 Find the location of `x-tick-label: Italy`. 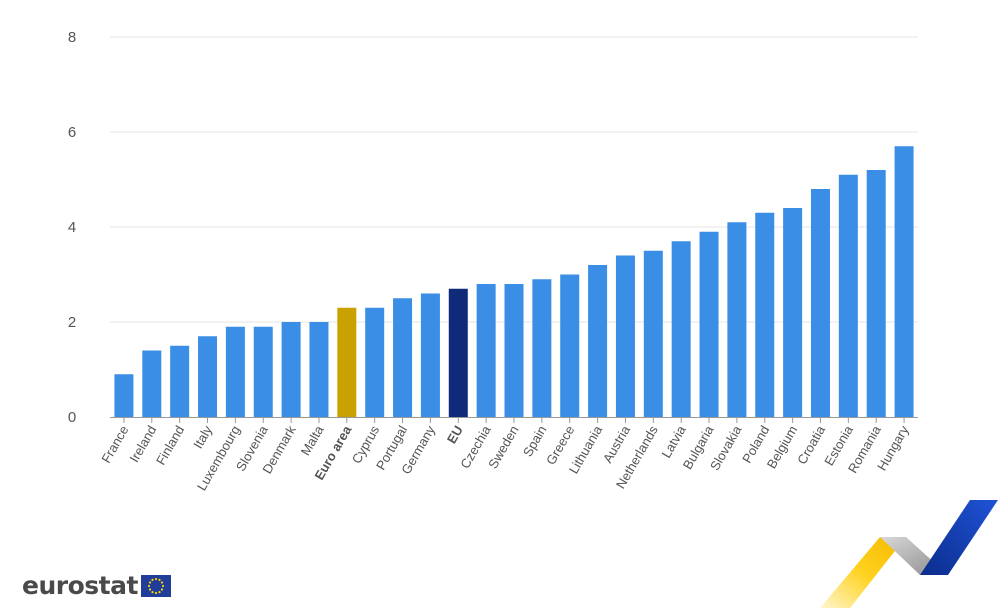

x-tick-label: Italy is located at coordinates (202, 437).